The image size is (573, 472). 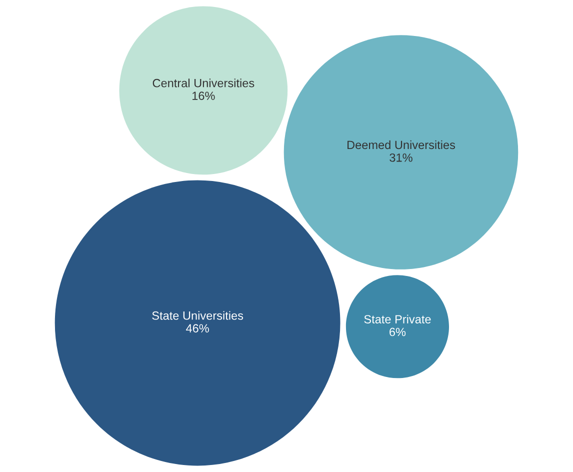 What do you see at coordinates (401, 157) in the screenshot?
I see `data-label: 31%` at bounding box center [401, 157].